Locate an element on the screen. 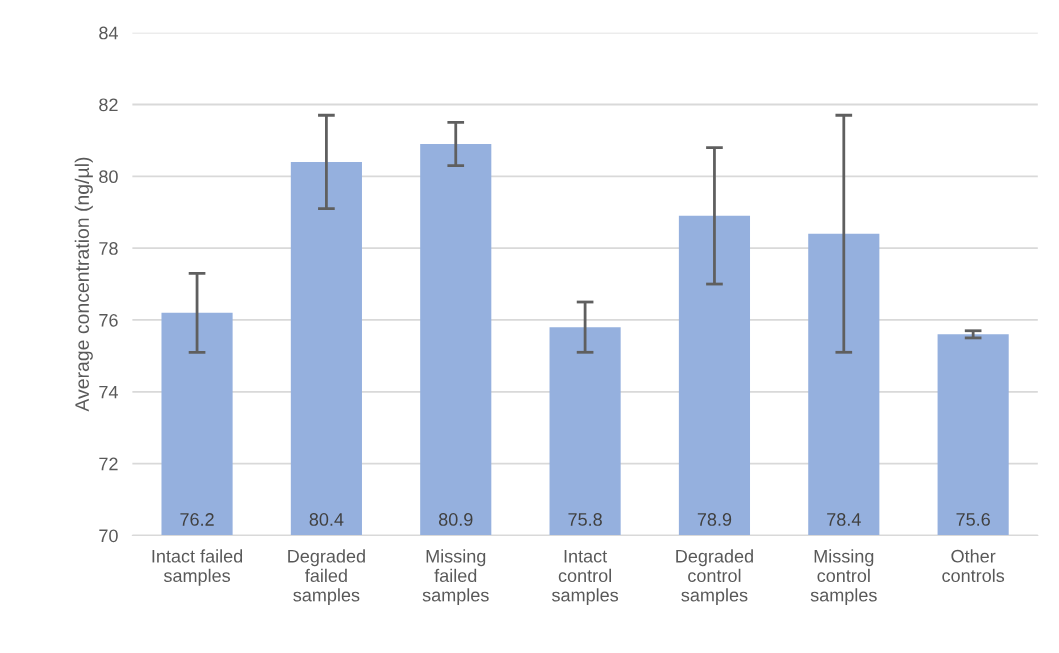 The width and height of the screenshot is (1059, 653). data-label: 80.9 is located at coordinates (455, 519).